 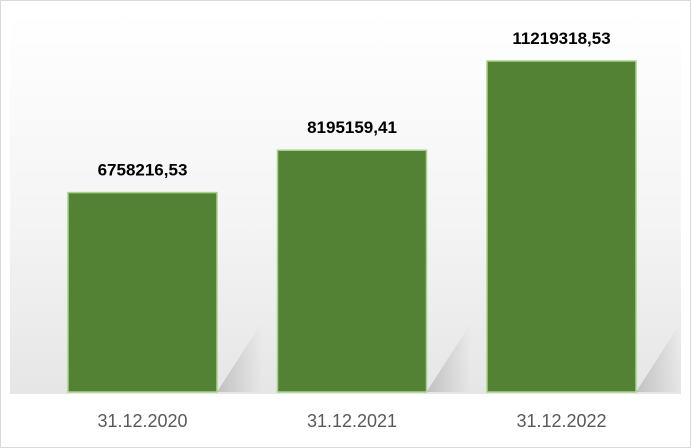 I want to click on x-tick-label: 31.12.2020, so click(x=142, y=421).